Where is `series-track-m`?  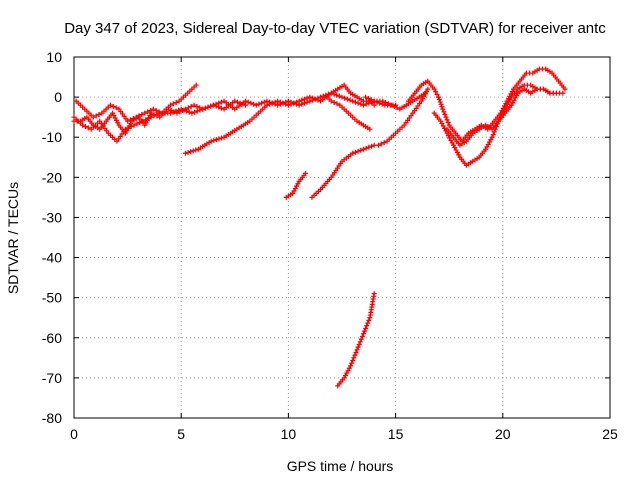 series-track-m is located at coordinates (343, 171).